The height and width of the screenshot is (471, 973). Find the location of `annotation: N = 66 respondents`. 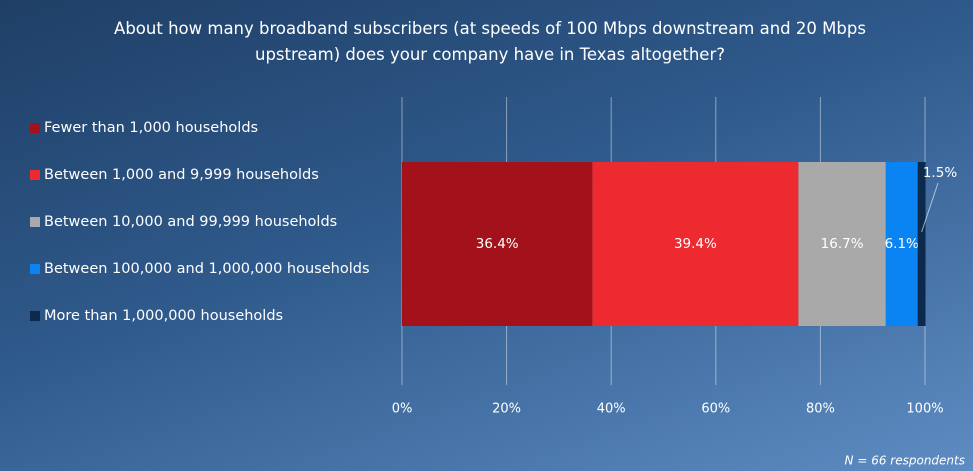

annotation: N = 66 respondents is located at coordinates (905, 461).